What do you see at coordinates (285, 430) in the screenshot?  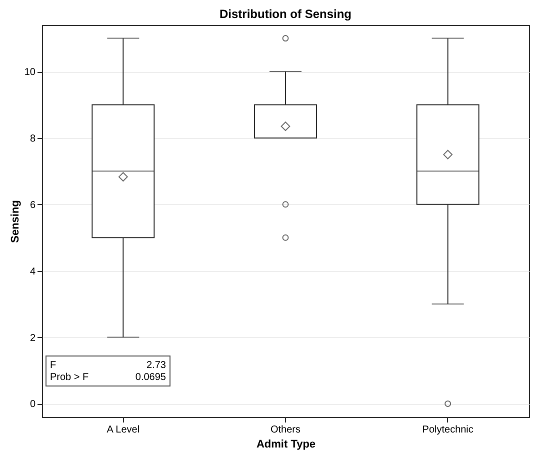 I see `x-tick-label: Others` at bounding box center [285, 430].